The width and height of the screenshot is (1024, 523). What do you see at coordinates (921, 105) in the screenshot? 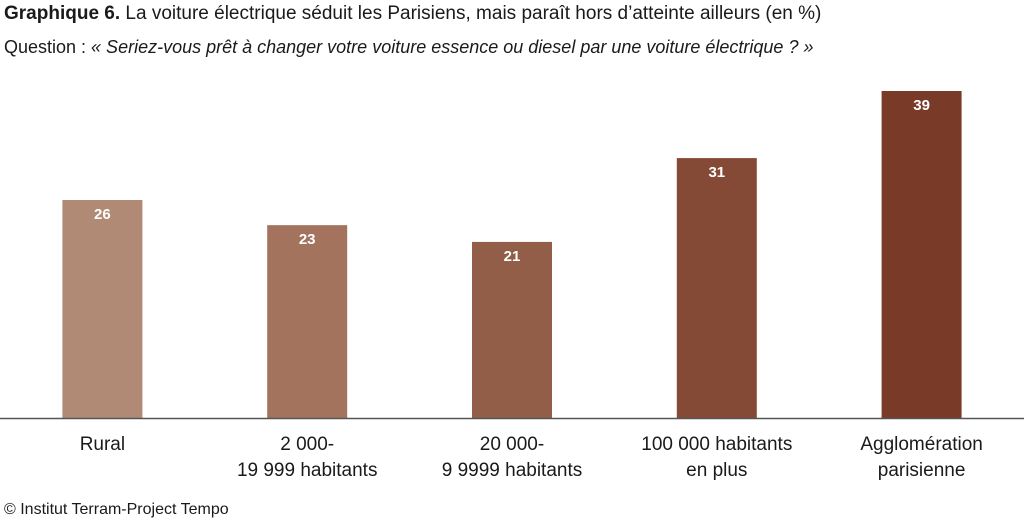
I see `bar-value-label-4: 39` at bounding box center [921, 105].